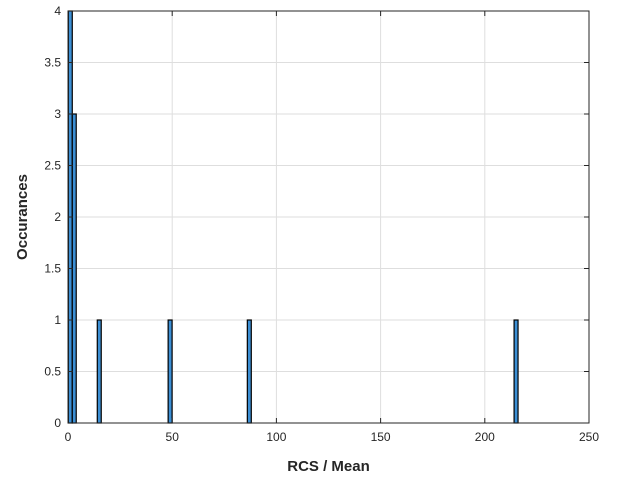 The image size is (627, 477). Describe the element at coordinates (68, 437) in the screenshot. I see `x-tick-label: 0` at that location.